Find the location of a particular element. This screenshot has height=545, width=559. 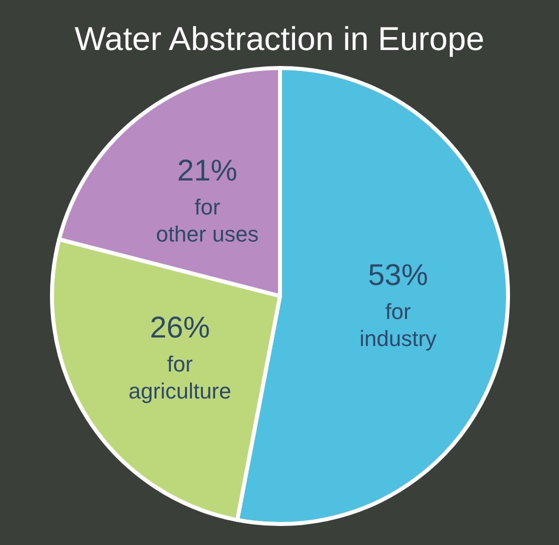

chart-title: Water Abstraction in Europe is located at coordinates (279, 38).